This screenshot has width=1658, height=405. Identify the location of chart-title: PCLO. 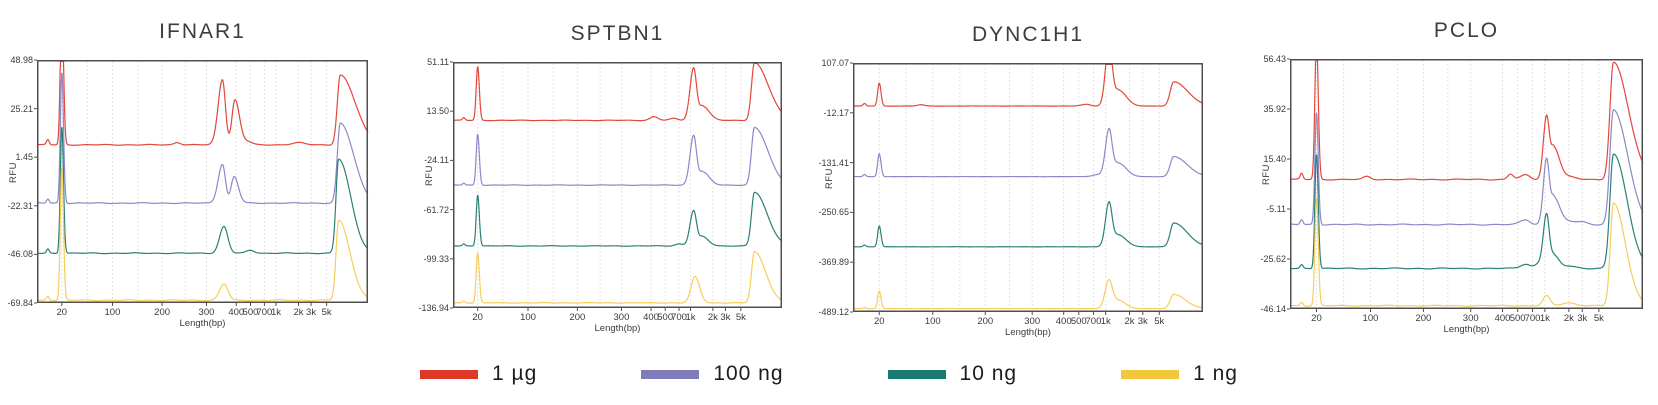
(1466, 30).